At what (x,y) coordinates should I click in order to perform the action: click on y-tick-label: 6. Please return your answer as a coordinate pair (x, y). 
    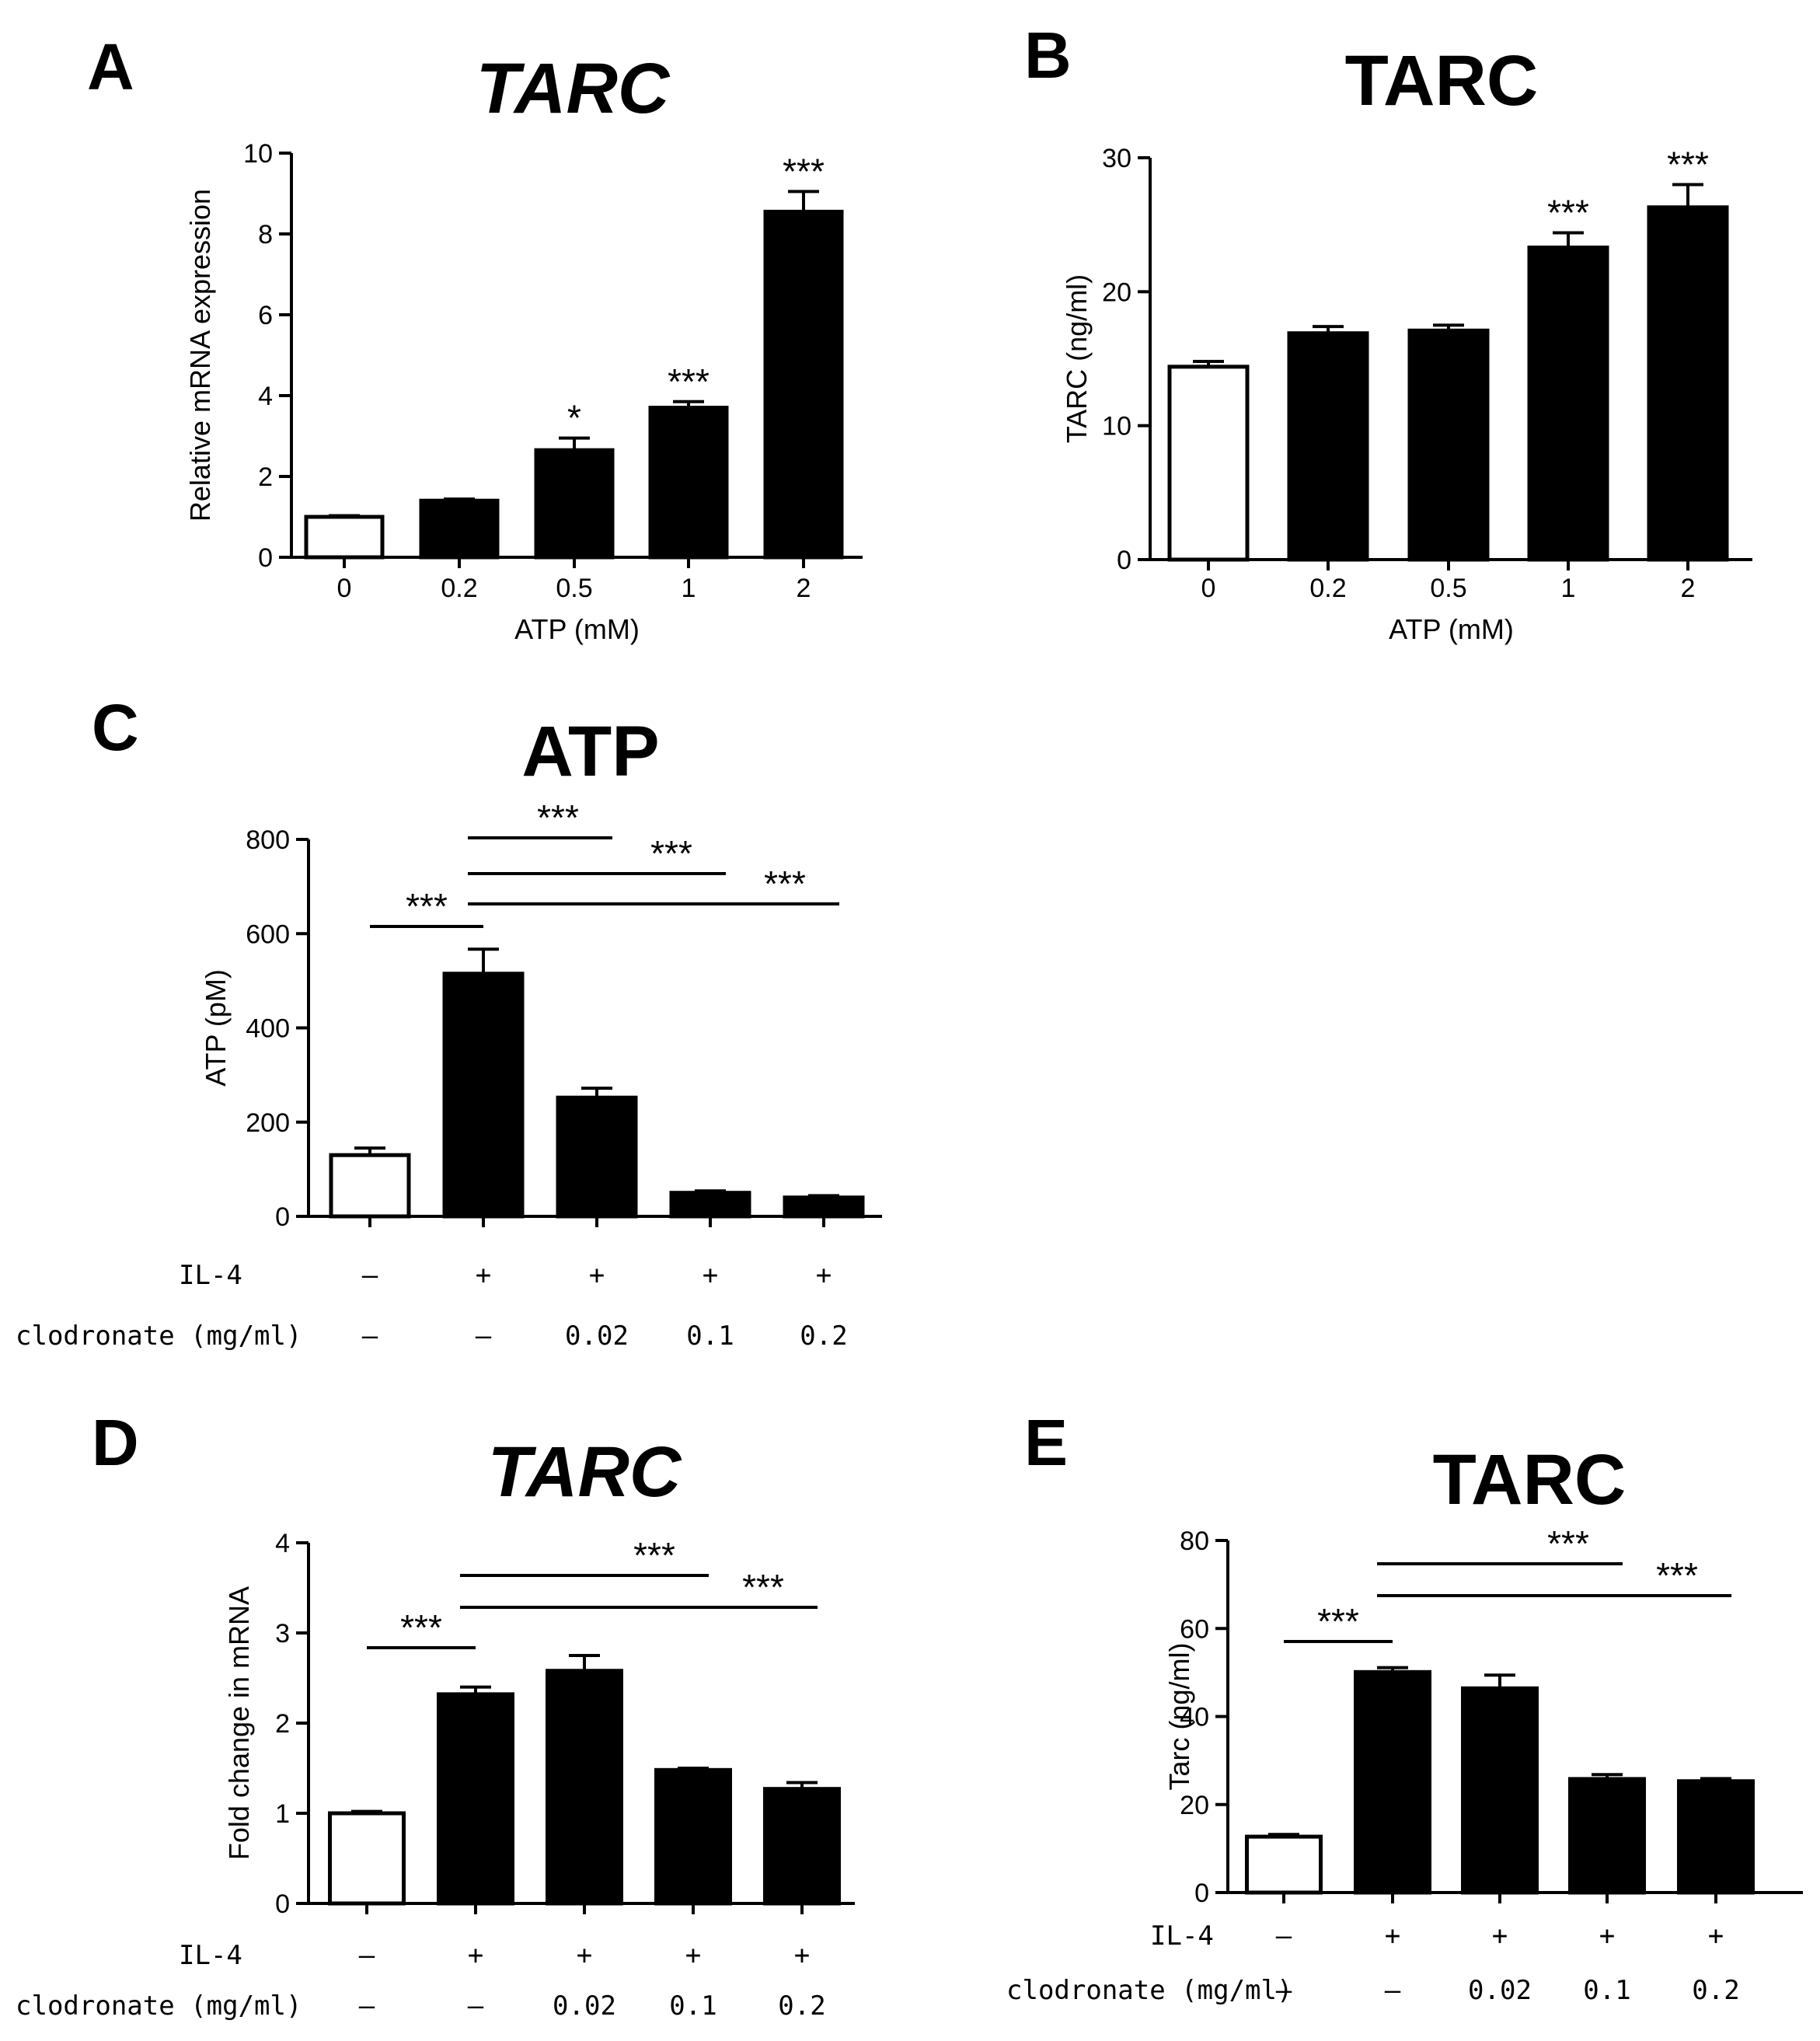
    Looking at the image, I should click on (265, 315).